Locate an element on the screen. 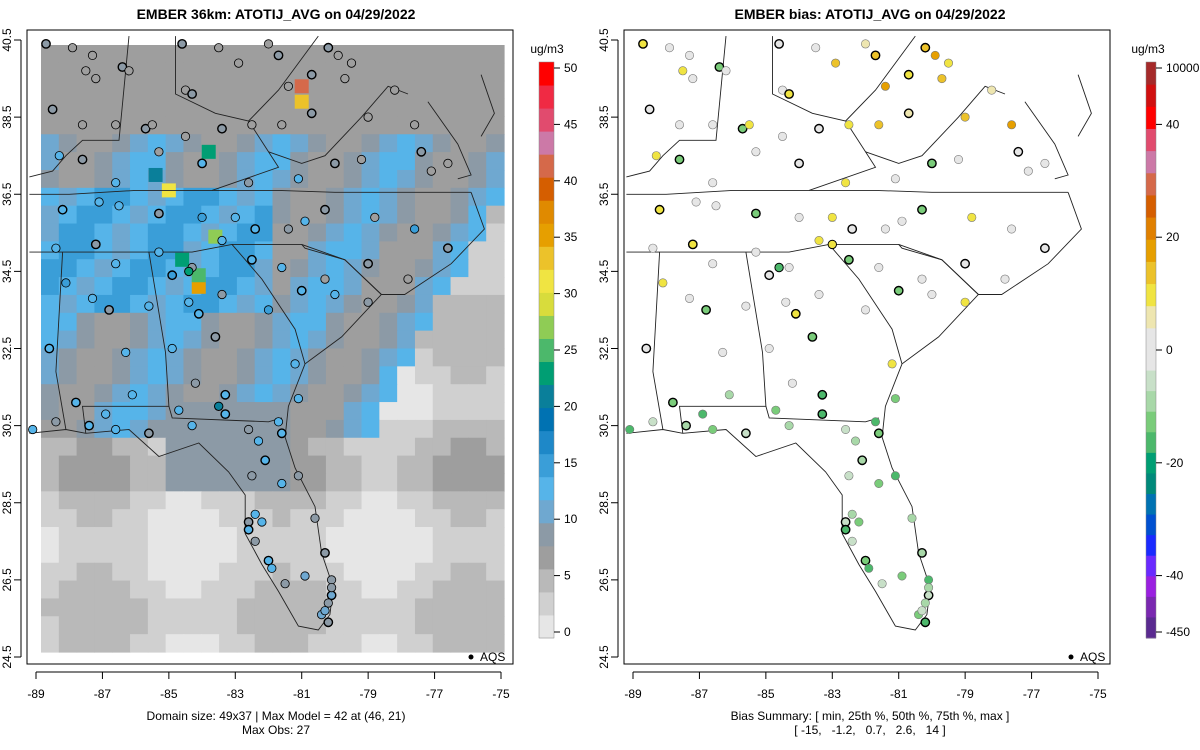  y-tick-label: 36.5 is located at coordinates (604, 194).